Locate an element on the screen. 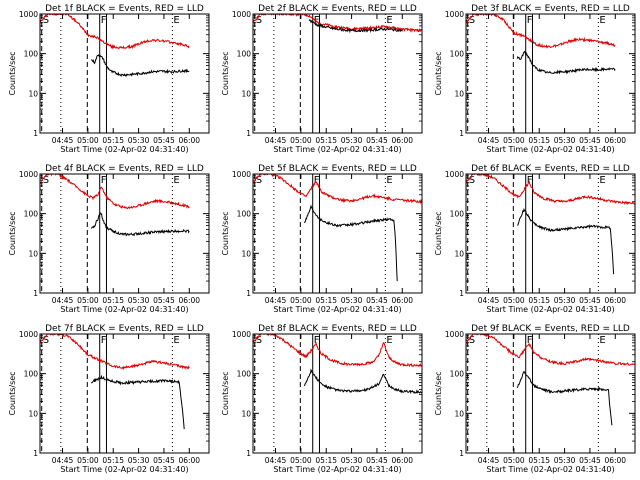  panel-title: Det 9f BLACK = Events, RED = LLD is located at coordinates (550, 329).